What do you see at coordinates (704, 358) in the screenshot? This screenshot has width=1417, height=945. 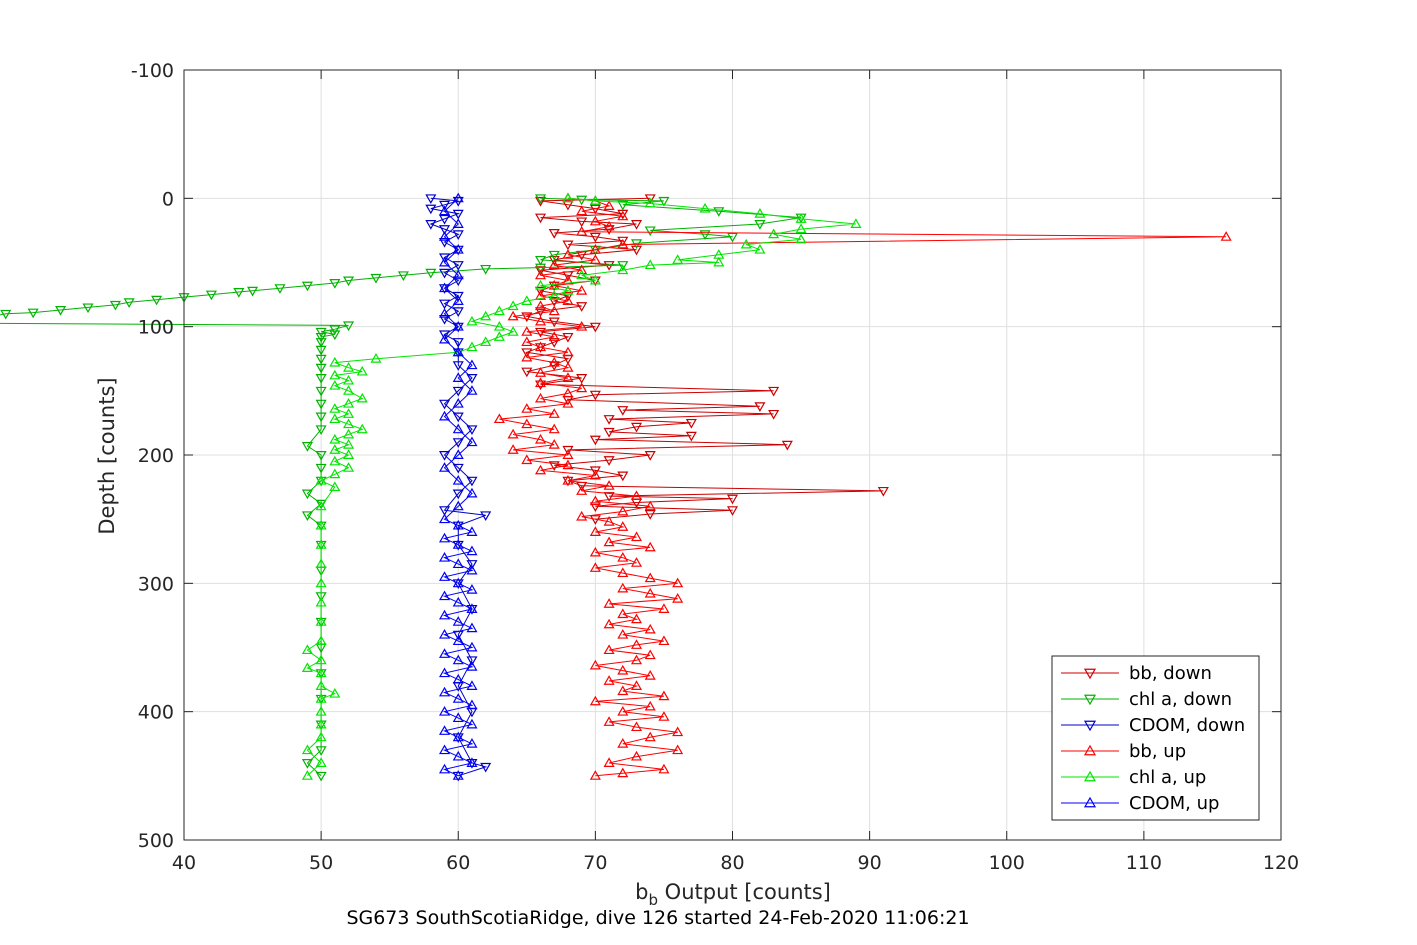 I see `series-line` at bounding box center [704, 358].